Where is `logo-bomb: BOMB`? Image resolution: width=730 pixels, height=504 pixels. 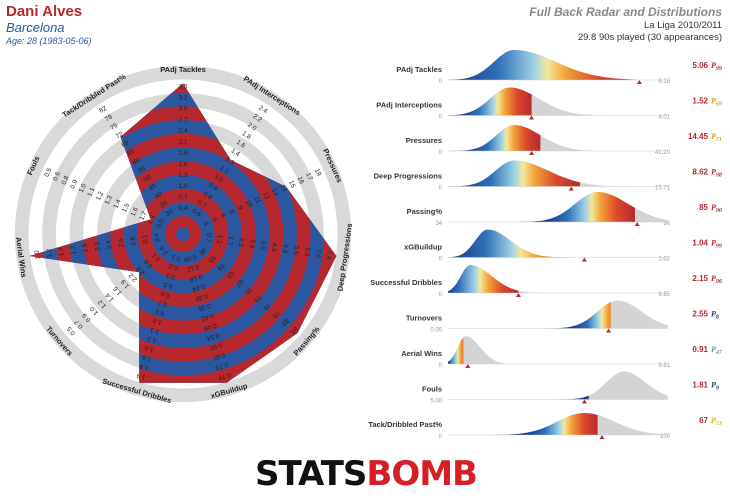
logo-bomb: BOMB is located at coordinates (422, 474).